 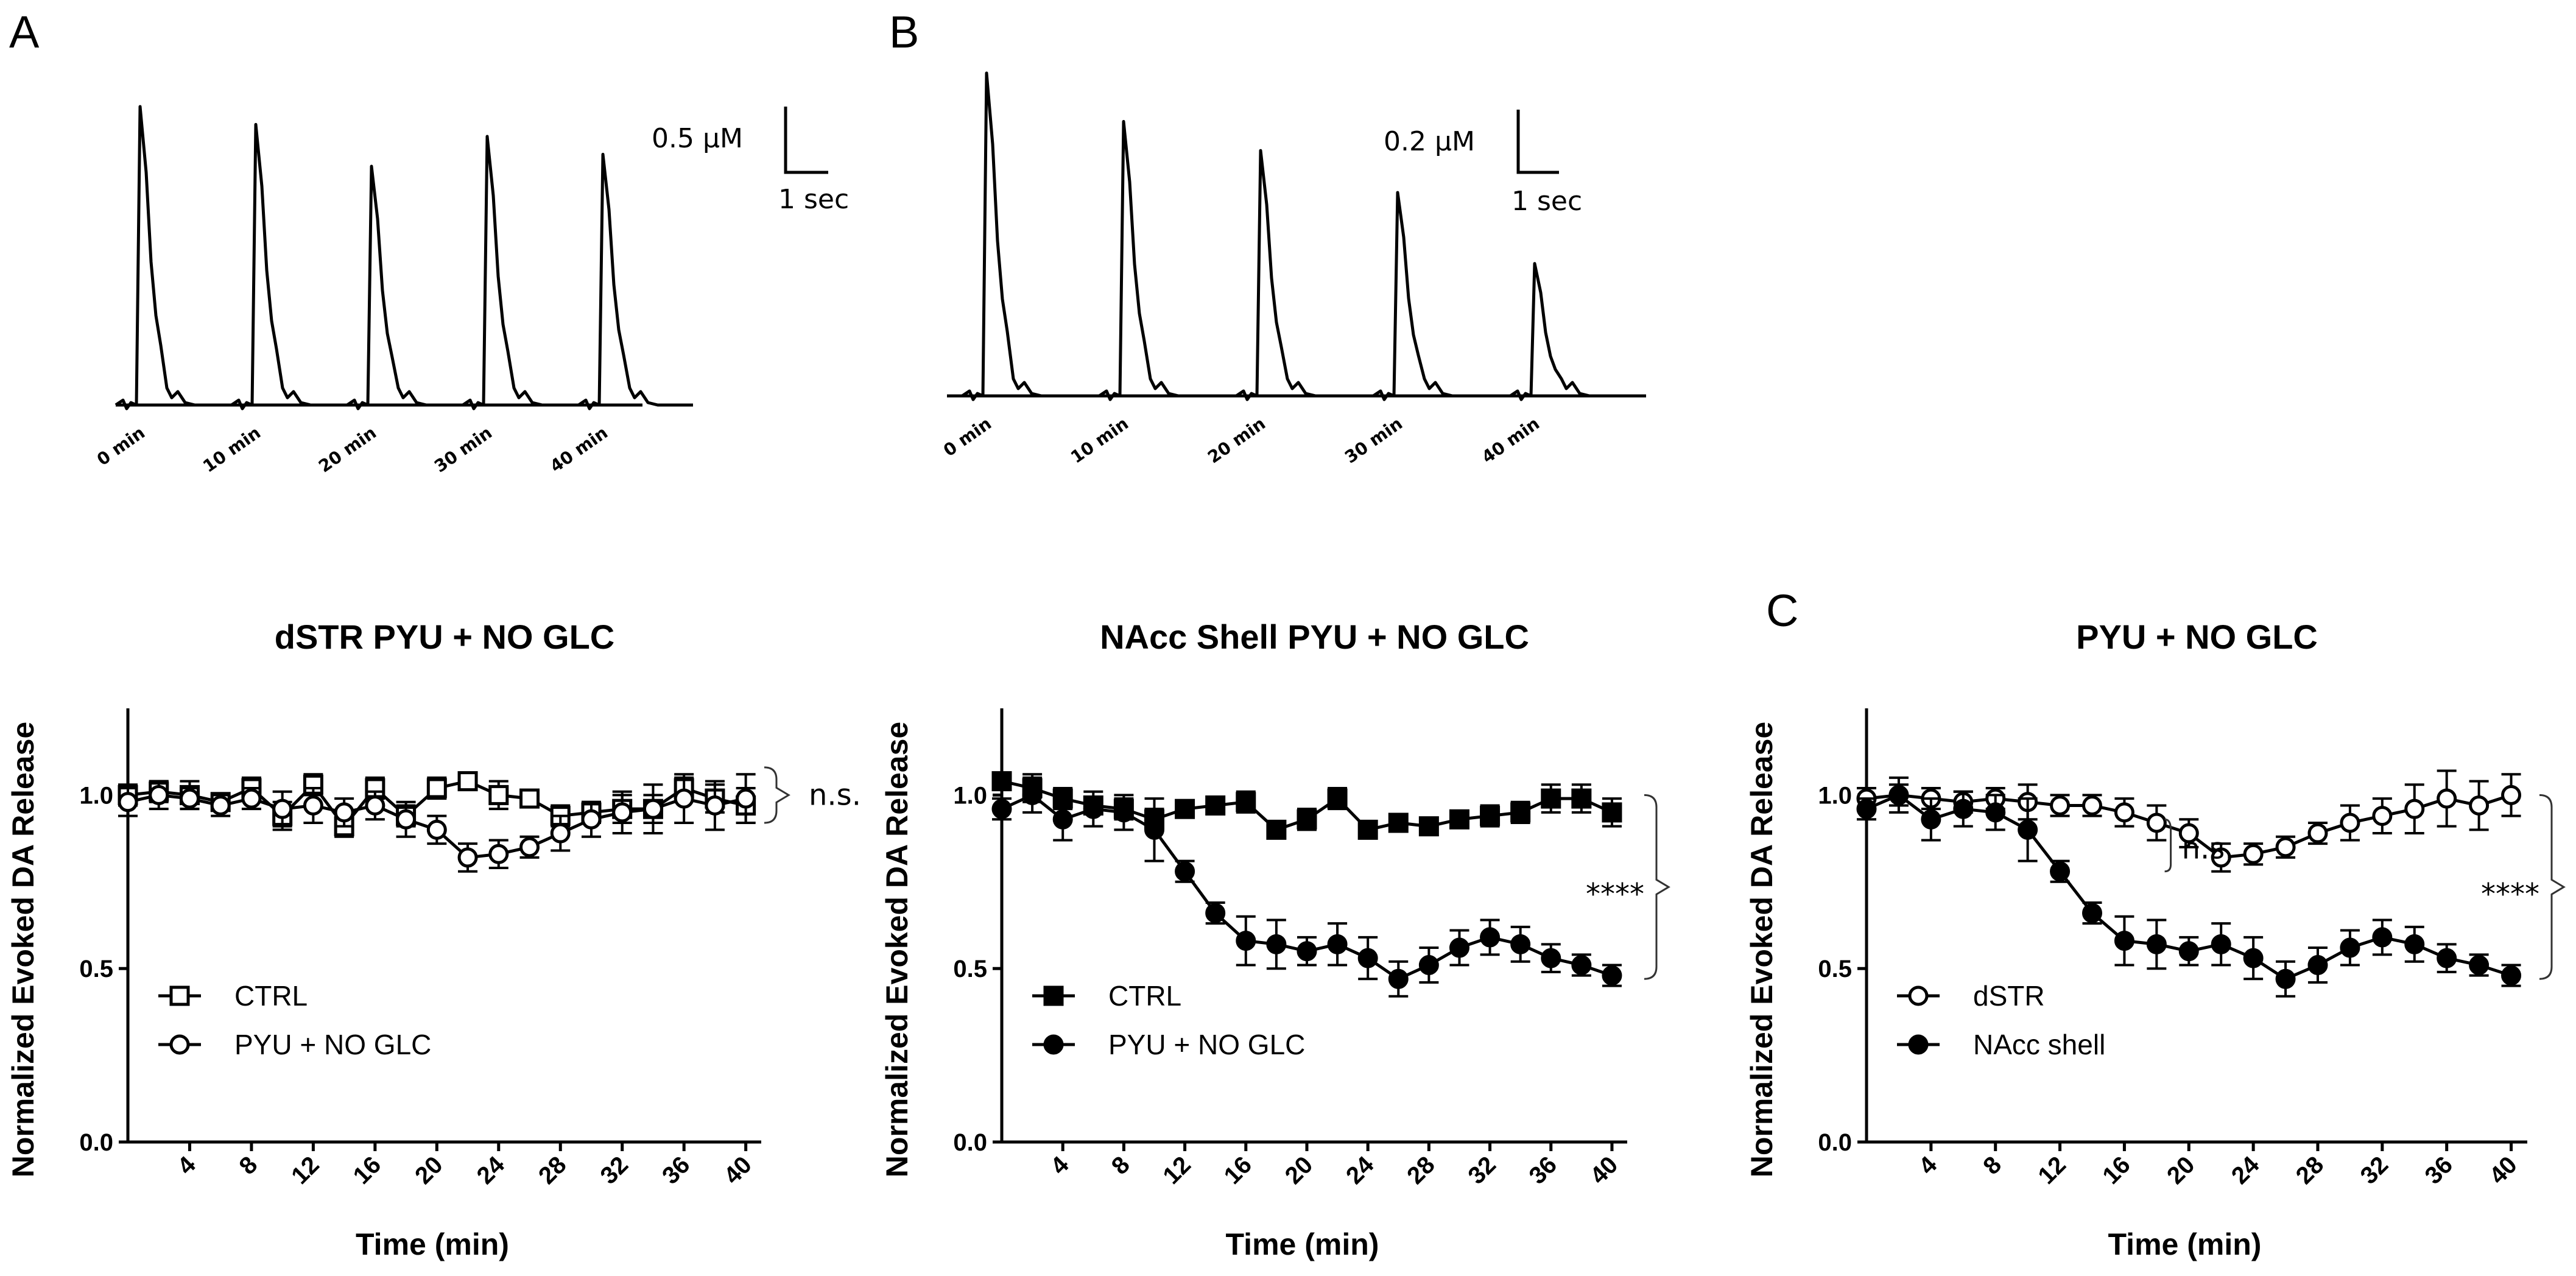 I want to click on x-tick-label: 40, so click(x=738, y=1170).